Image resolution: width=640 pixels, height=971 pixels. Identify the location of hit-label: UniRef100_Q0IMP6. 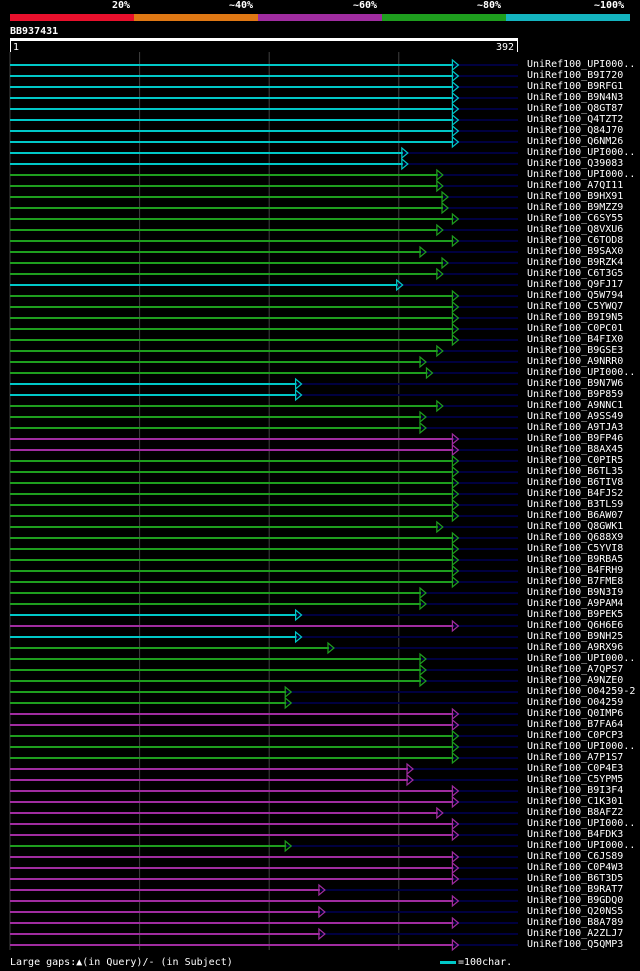
(575, 713).